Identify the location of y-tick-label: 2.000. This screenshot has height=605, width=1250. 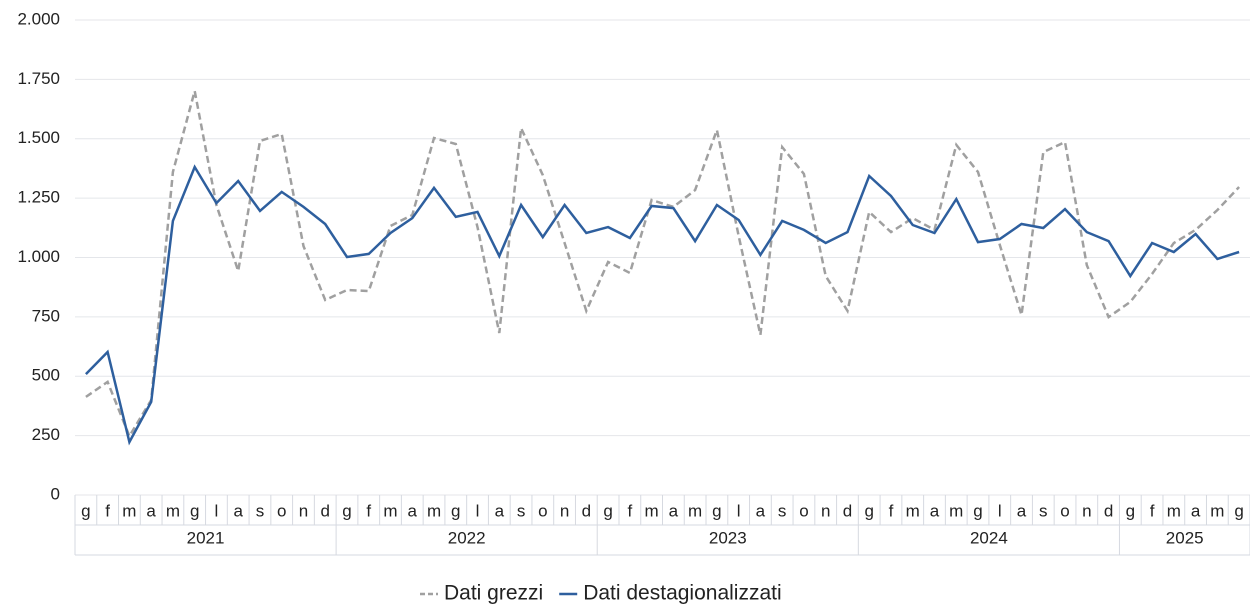
(38, 18).